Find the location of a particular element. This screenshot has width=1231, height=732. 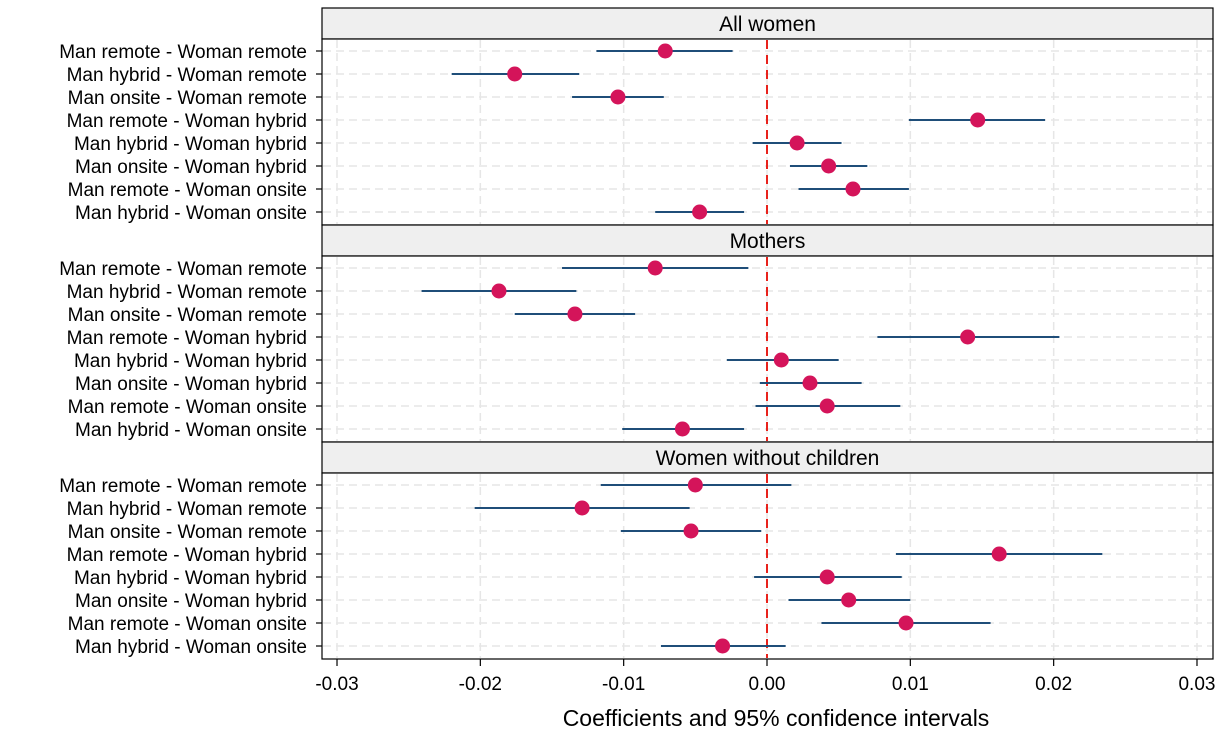

x-tick-label: -0.02 is located at coordinates (480, 684).